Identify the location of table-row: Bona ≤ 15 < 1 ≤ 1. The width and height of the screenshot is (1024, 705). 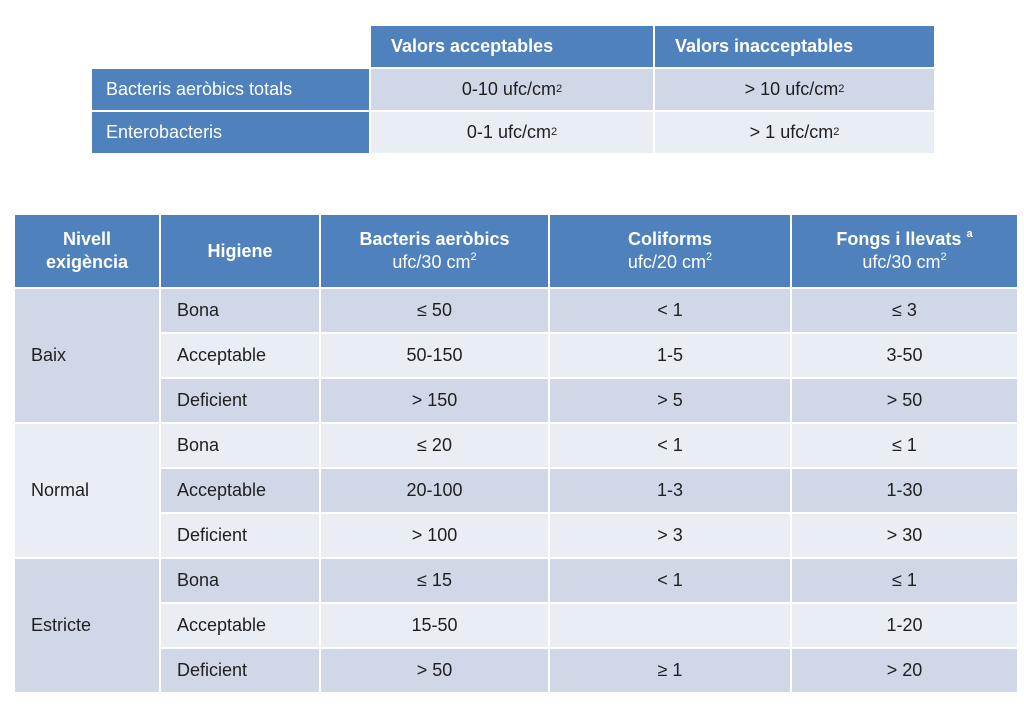
(589, 580).